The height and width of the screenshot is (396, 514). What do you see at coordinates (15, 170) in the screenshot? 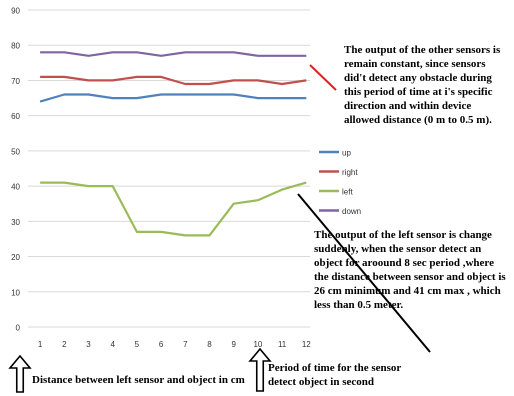
I see `y-axis-ticks: 0 10 20 30 40 50 60 70 80 90` at bounding box center [15, 170].